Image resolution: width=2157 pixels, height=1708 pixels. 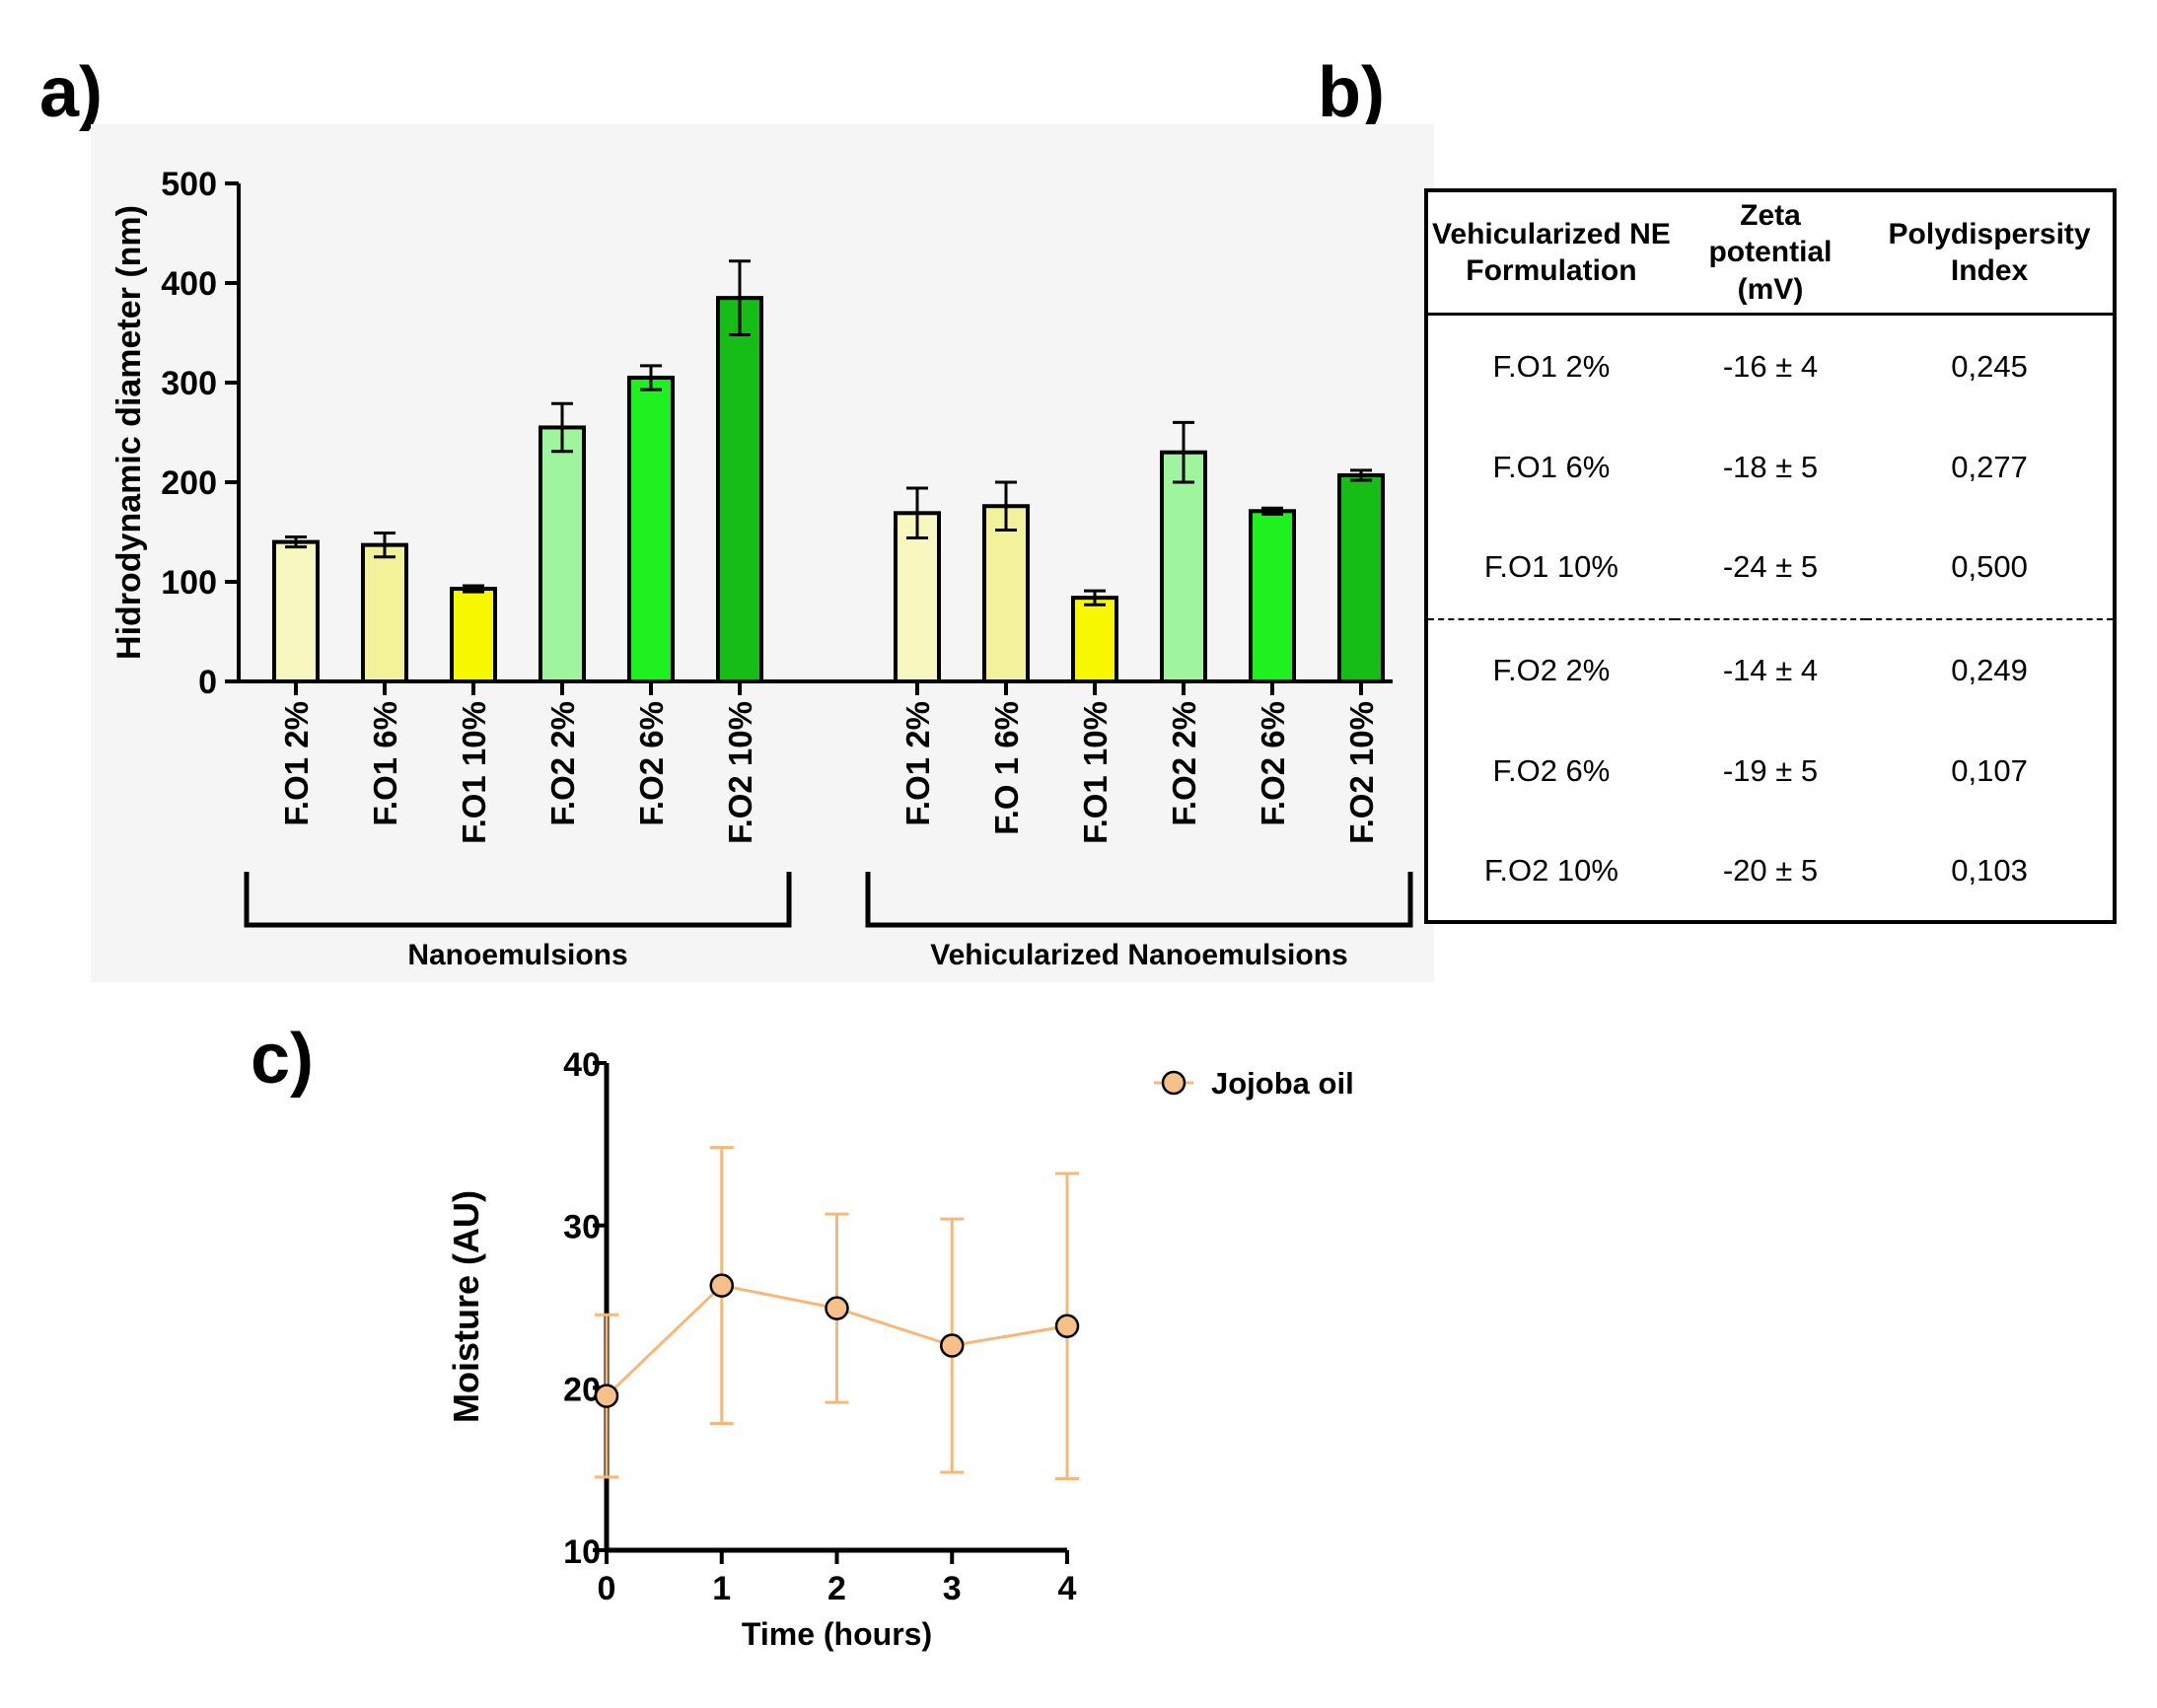 What do you see at coordinates (1989, 366) in the screenshot?
I see `table-cell-pdi: 0,245` at bounding box center [1989, 366].